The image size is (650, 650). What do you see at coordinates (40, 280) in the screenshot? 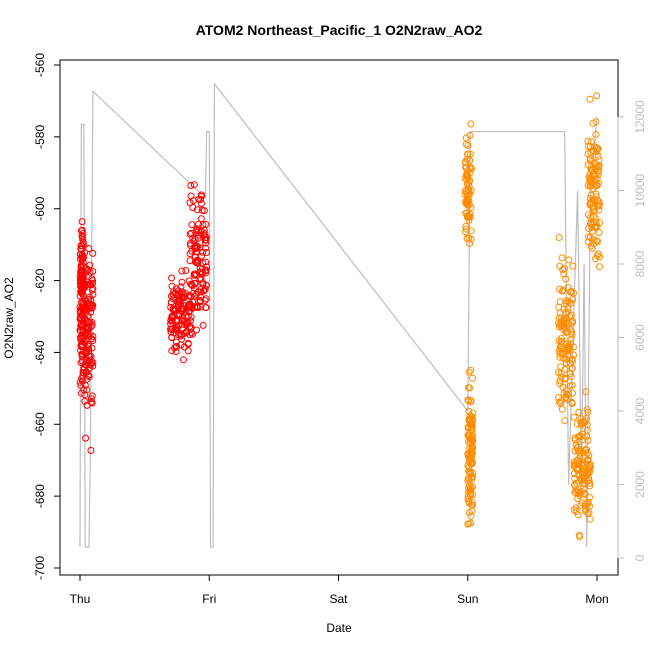
I see `y-tick-label: -620` at bounding box center [40, 280].